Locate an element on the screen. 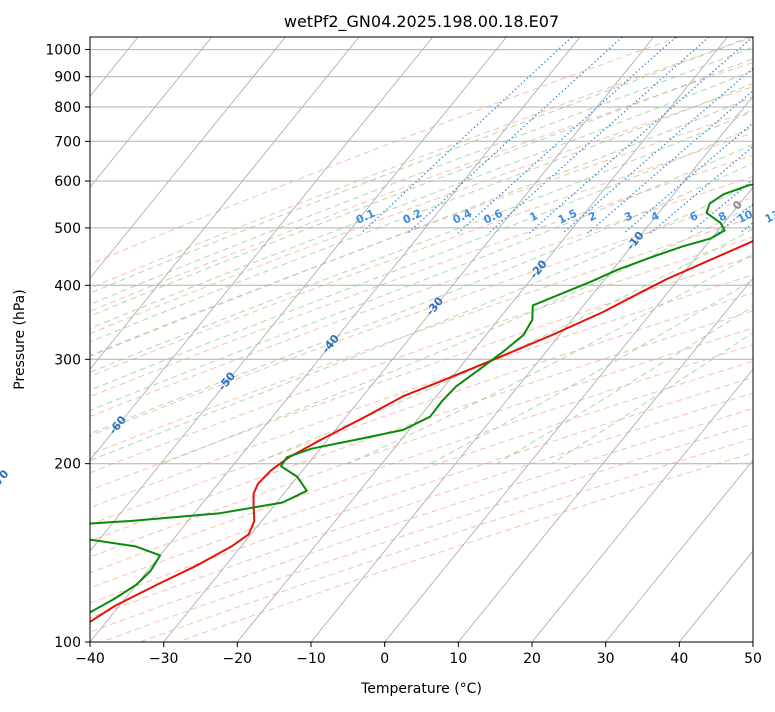  y-tick-label: 600 is located at coordinates (67, 182).